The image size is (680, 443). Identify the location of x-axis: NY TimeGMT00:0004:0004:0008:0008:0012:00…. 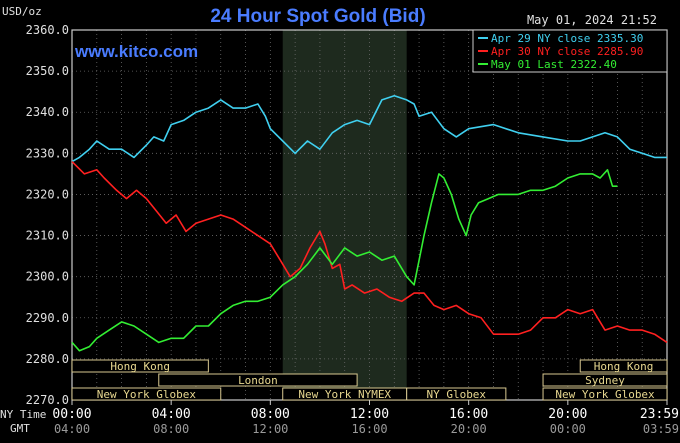
(339, 418).